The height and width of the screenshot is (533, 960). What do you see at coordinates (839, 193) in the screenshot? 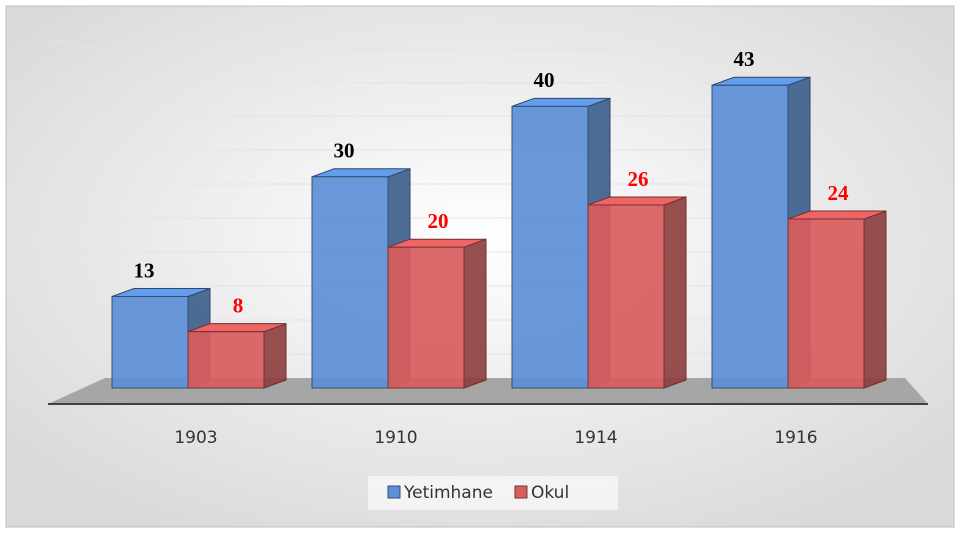
I see `data-label: 24` at bounding box center [839, 193].